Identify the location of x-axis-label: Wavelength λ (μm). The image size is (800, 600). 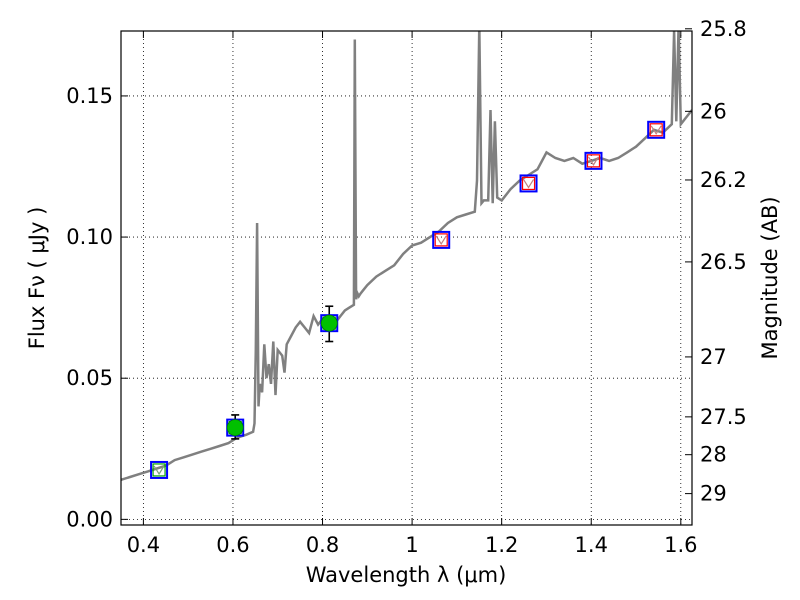
(406, 575).